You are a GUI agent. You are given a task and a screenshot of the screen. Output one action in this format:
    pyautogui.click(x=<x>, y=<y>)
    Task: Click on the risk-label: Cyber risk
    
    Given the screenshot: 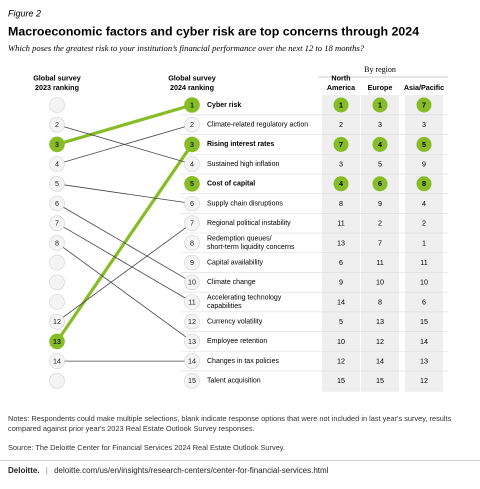 What is the action you would take?
    pyautogui.click(x=224, y=105)
    